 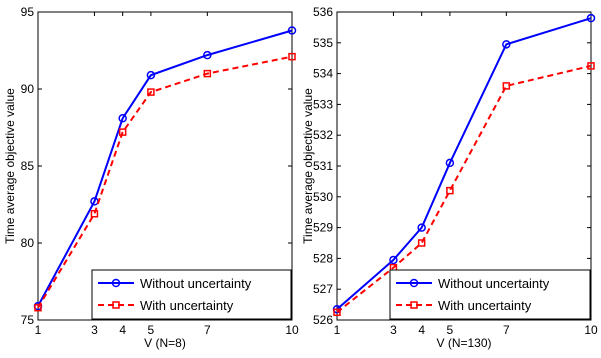 I want to click on y-tick-label: 527, so click(x=323, y=289).